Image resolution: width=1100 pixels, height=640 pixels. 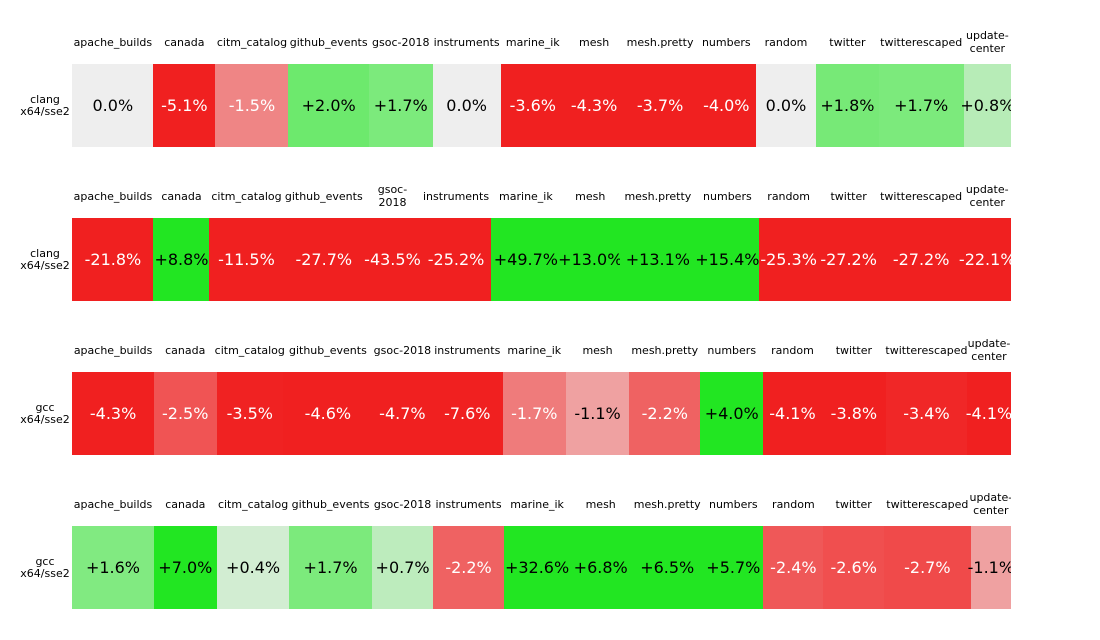 I want to click on row-label-line: x64/sse2, so click(x=45, y=420).